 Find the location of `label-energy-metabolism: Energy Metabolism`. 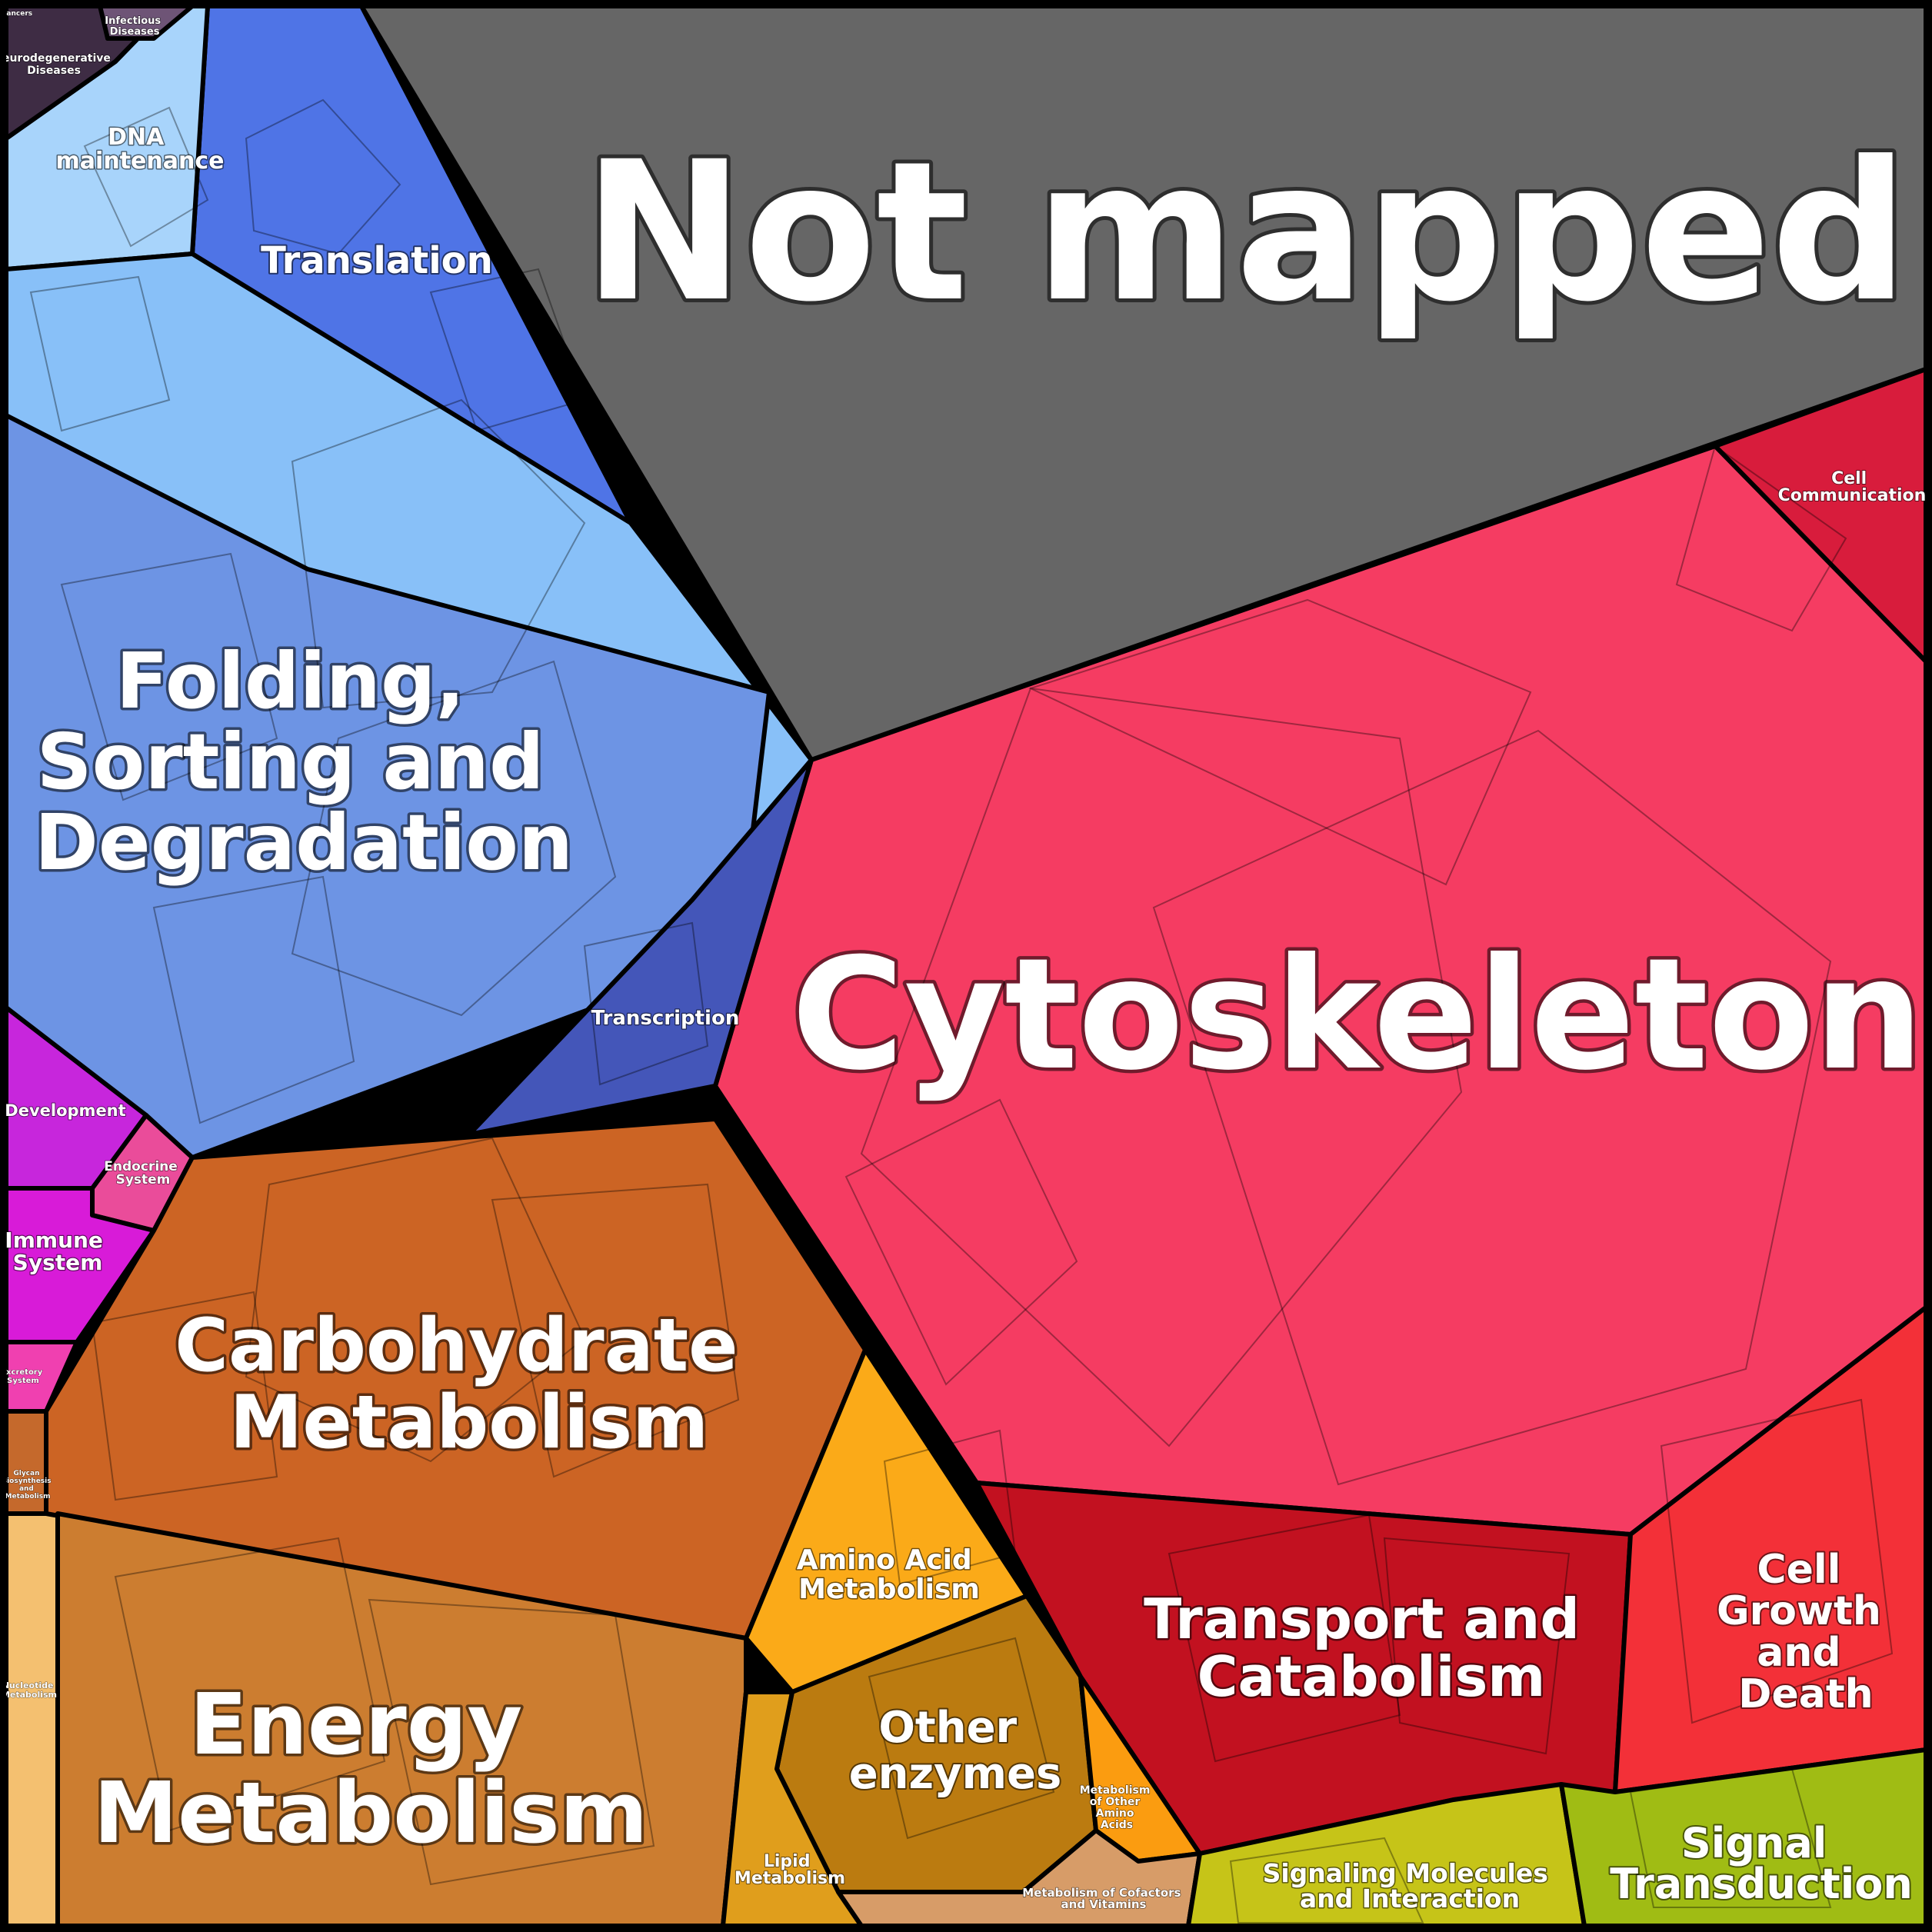

label-energy-metabolism: Energy Metabolism is located at coordinates (371, 1768).